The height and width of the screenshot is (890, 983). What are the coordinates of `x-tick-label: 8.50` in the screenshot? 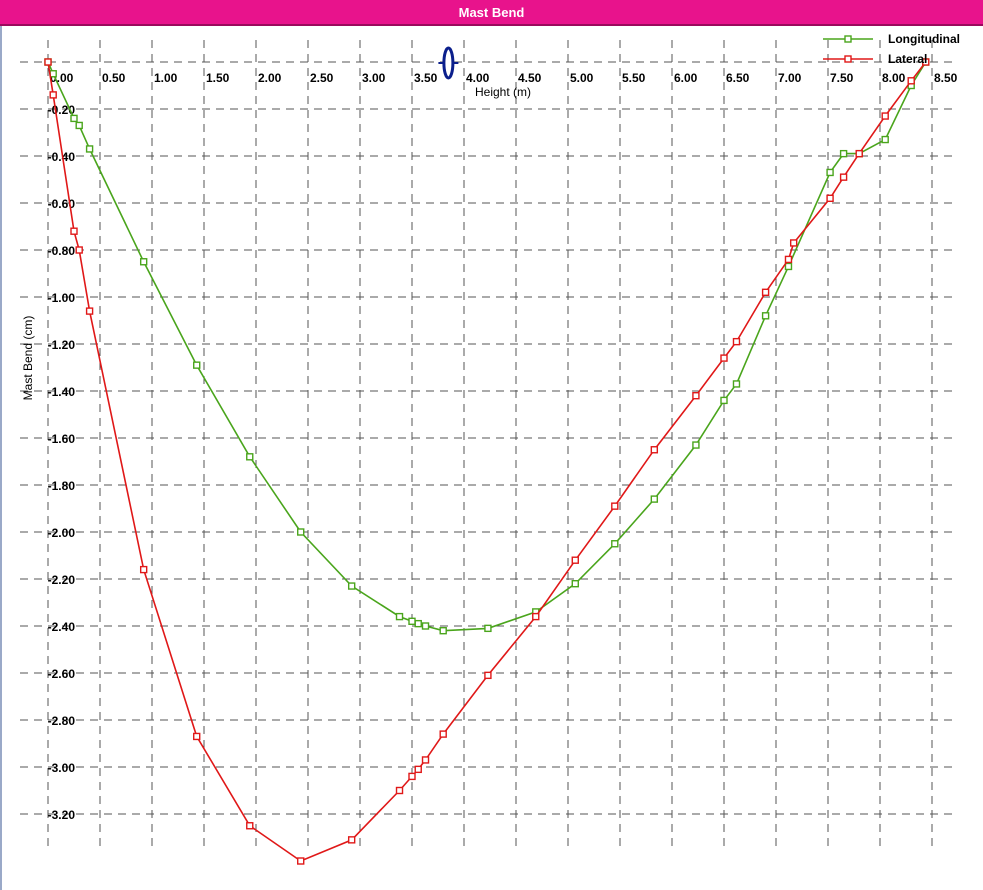 It's located at (946, 78).